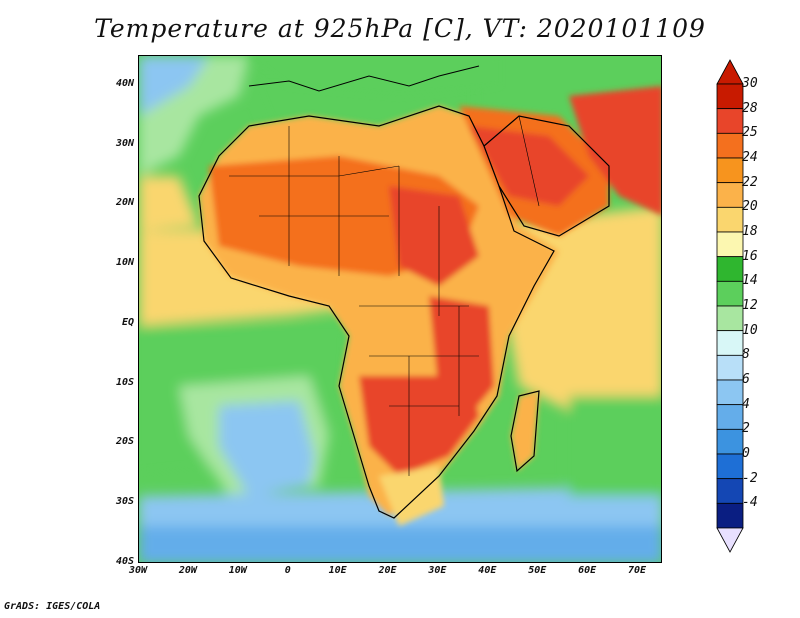 The height and width of the screenshot is (618, 800). I want to click on colorbar-label: 16, so click(750, 256).